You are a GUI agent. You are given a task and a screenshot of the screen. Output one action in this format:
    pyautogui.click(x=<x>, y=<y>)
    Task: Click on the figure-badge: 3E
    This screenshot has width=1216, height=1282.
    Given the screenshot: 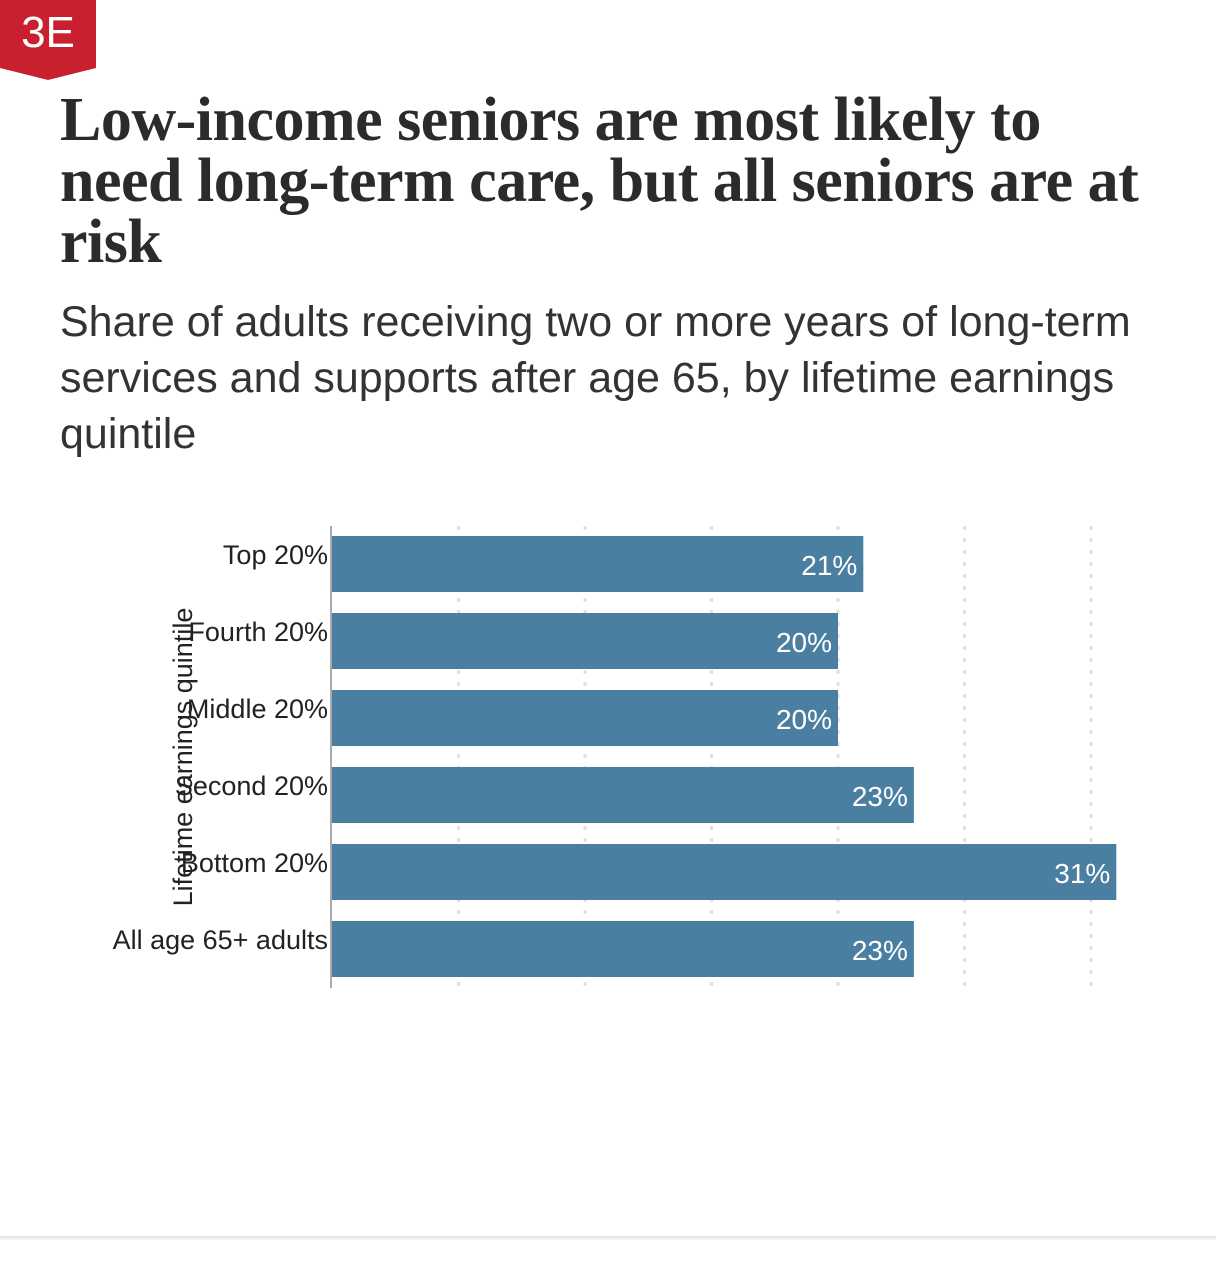 What is the action you would take?
    pyautogui.click(x=48, y=40)
    